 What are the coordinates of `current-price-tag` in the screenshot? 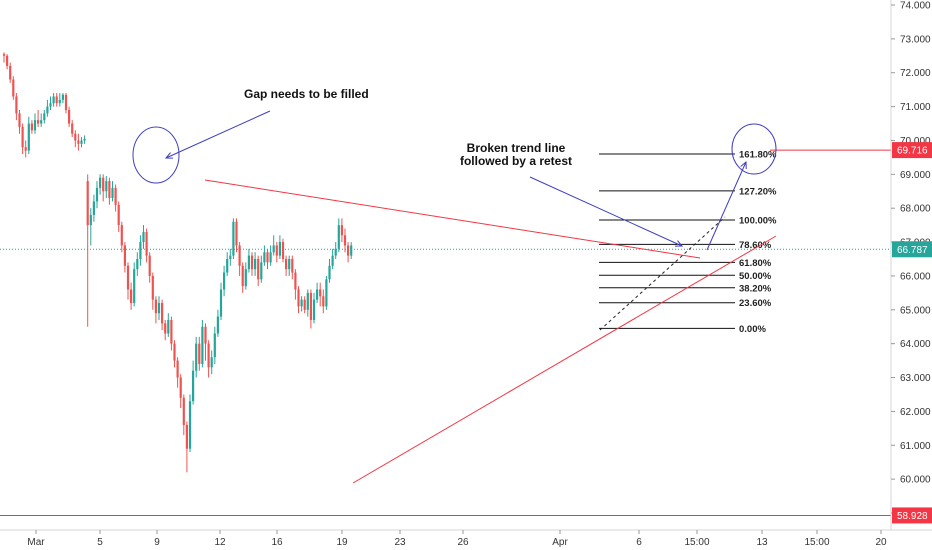 It's located at (912, 249).